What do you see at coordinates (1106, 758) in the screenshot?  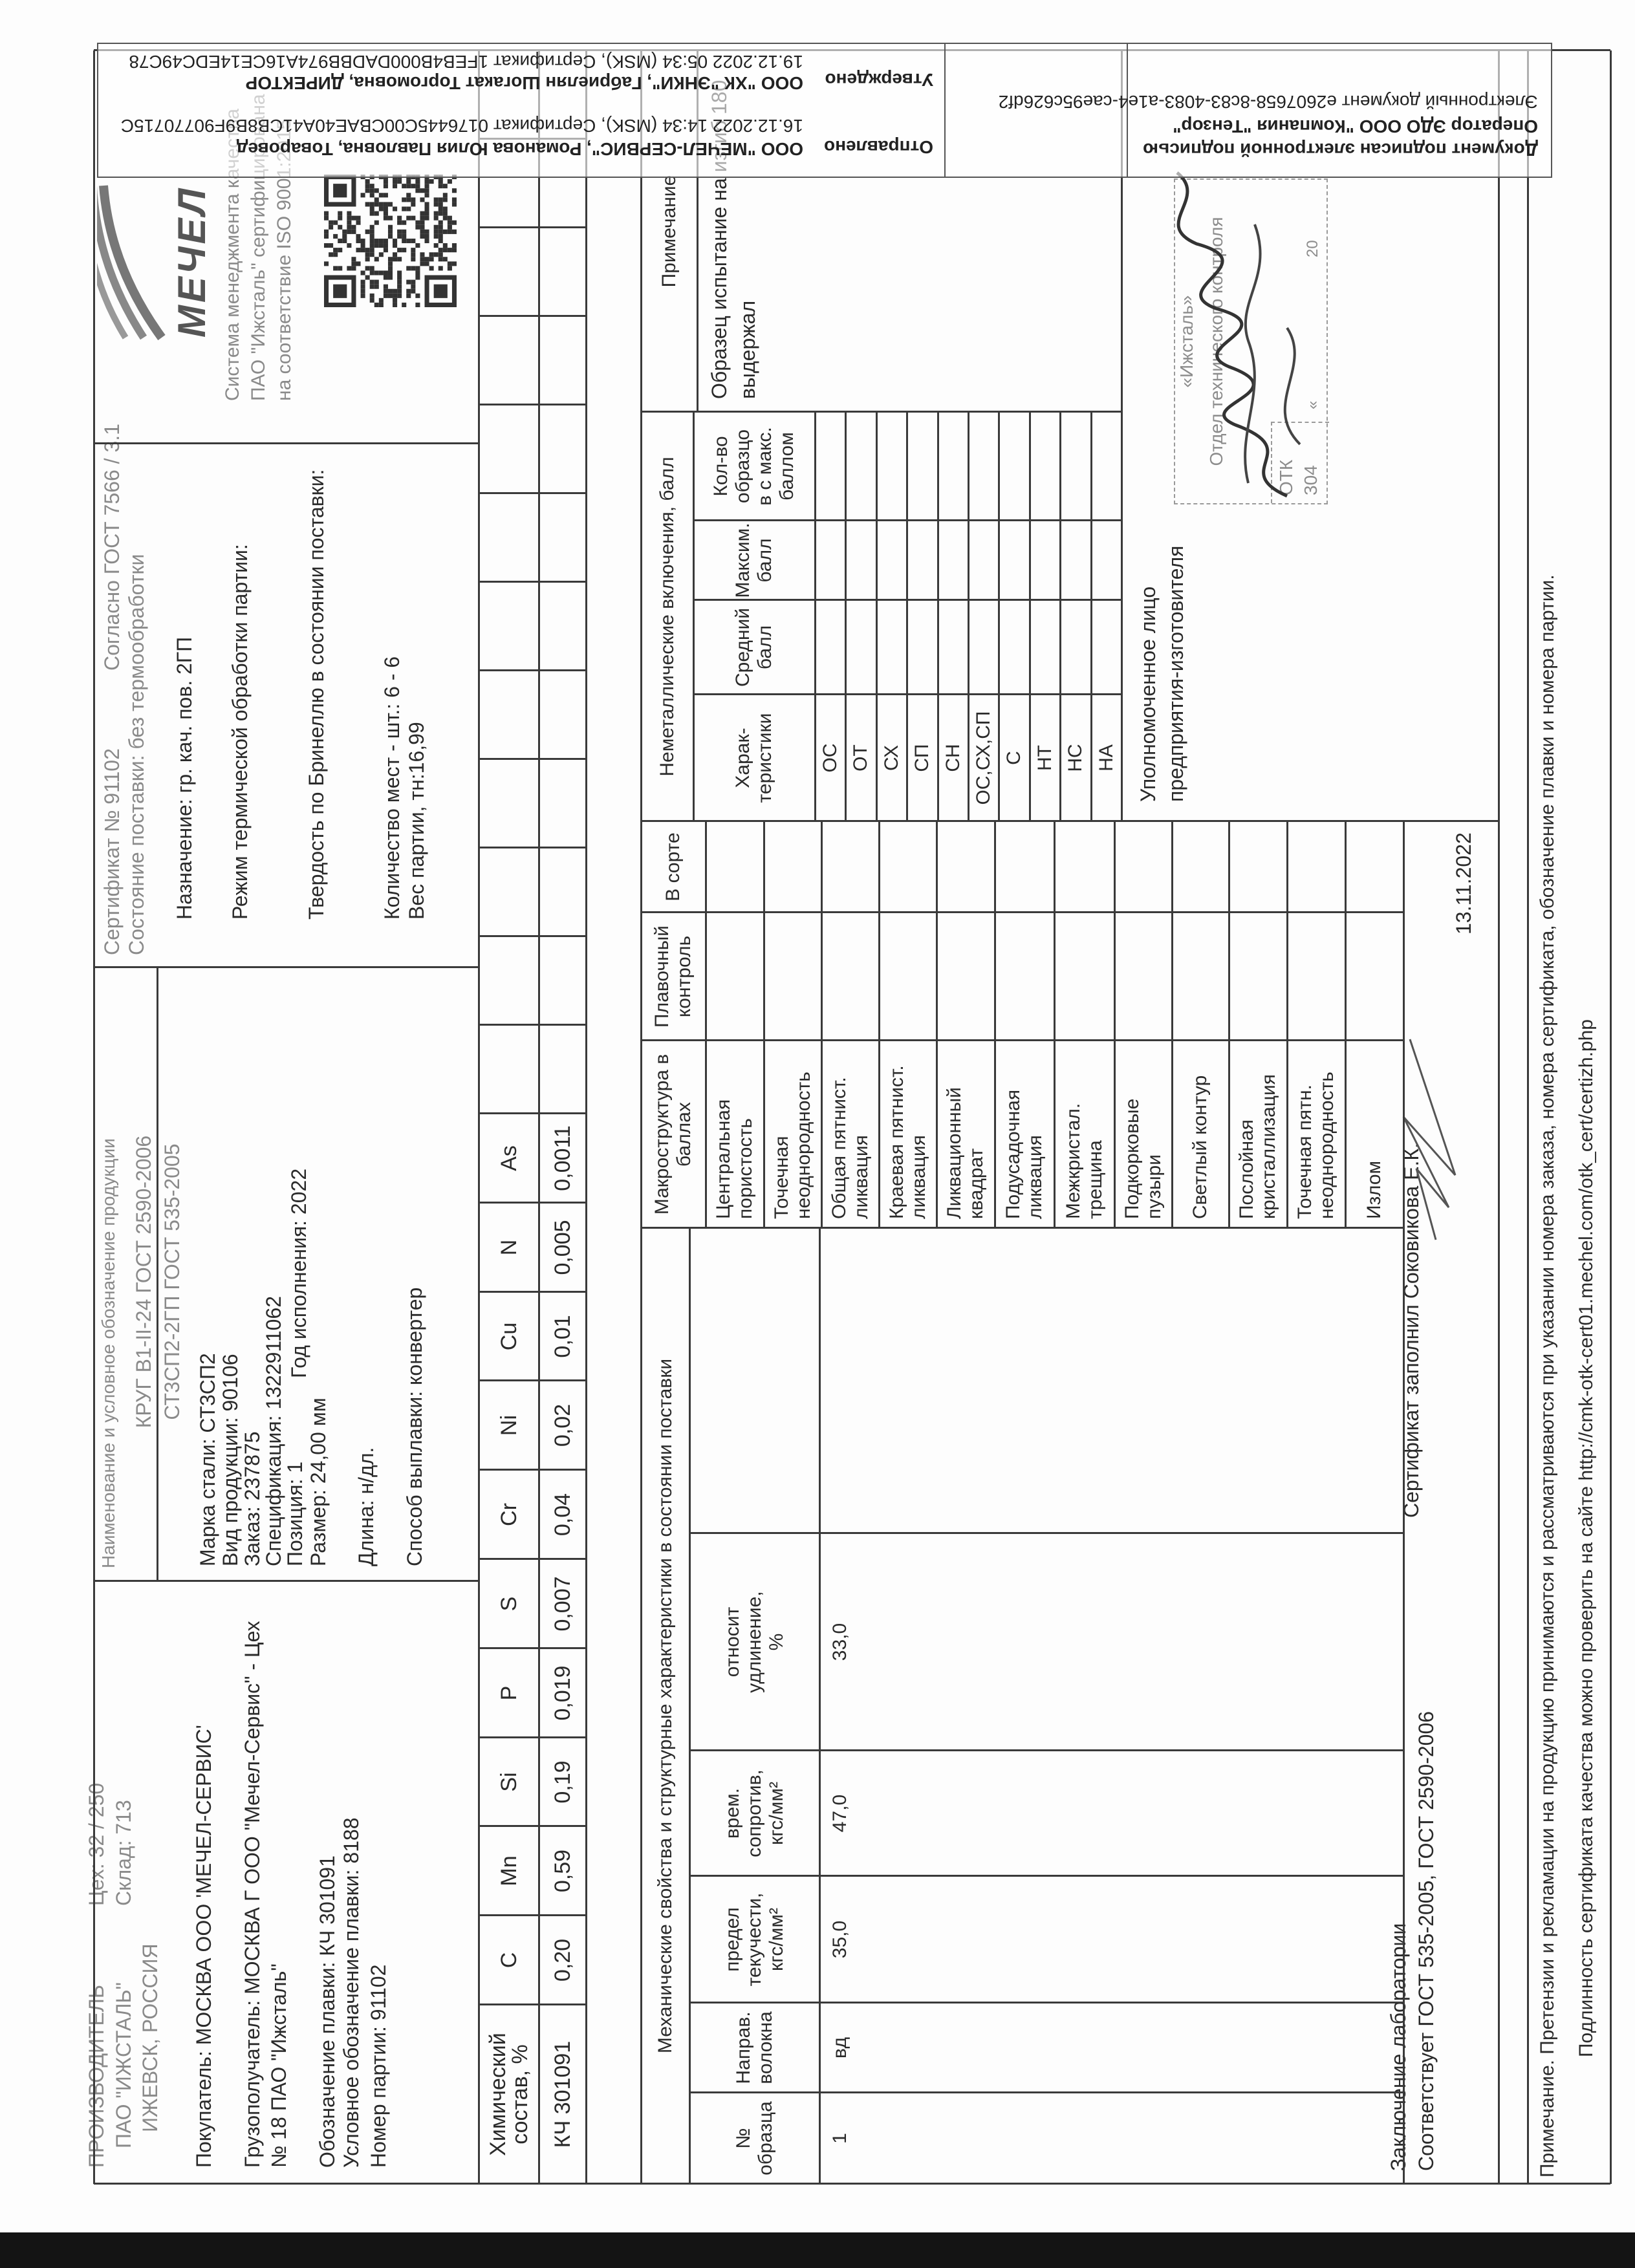 I see `nonmetal-row-label: НА` at bounding box center [1106, 758].